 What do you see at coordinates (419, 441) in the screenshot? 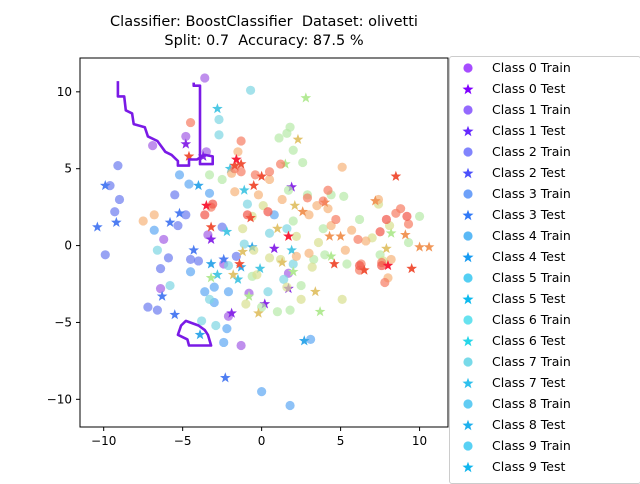
I see `x-tick-label: 10` at bounding box center [419, 441].